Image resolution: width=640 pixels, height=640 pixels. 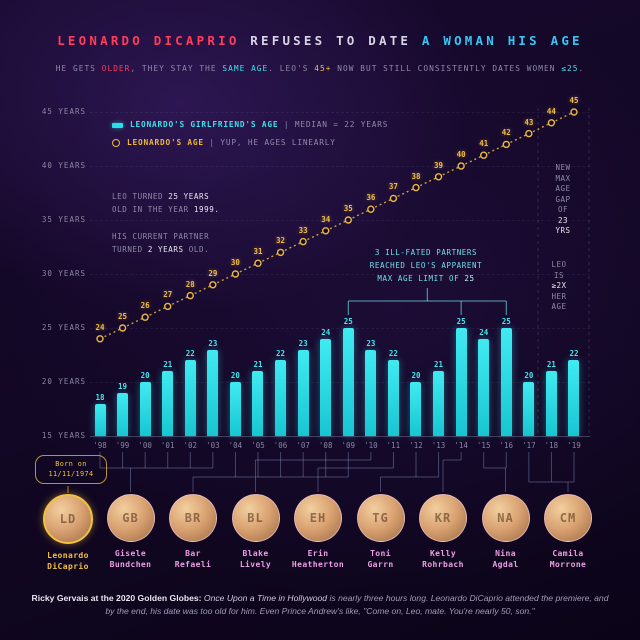 I want to click on x-axis-label: '15, so click(x=483, y=445).